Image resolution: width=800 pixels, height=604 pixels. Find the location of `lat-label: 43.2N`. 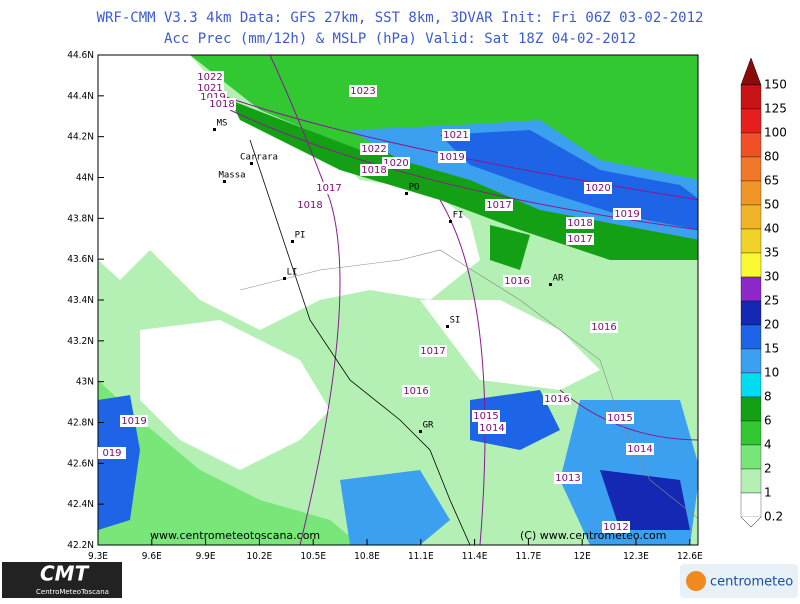

lat-label: 43.2N is located at coordinates (80, 341).